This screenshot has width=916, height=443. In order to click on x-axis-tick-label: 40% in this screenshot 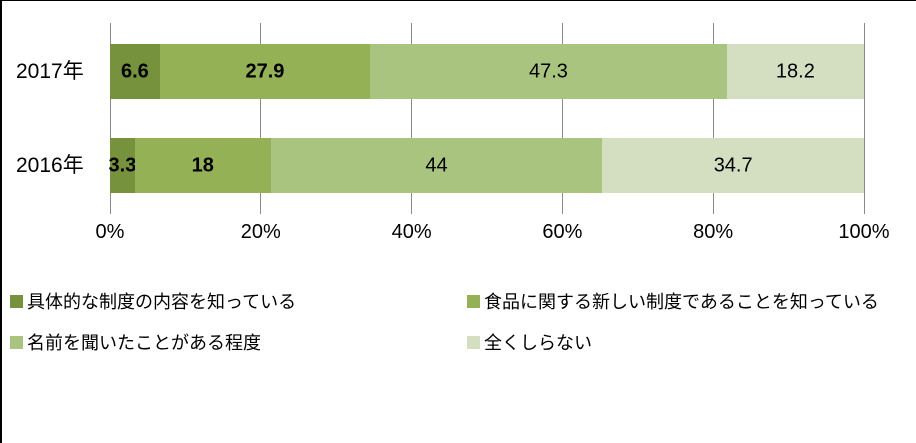, I will do `click(411, 232)`.